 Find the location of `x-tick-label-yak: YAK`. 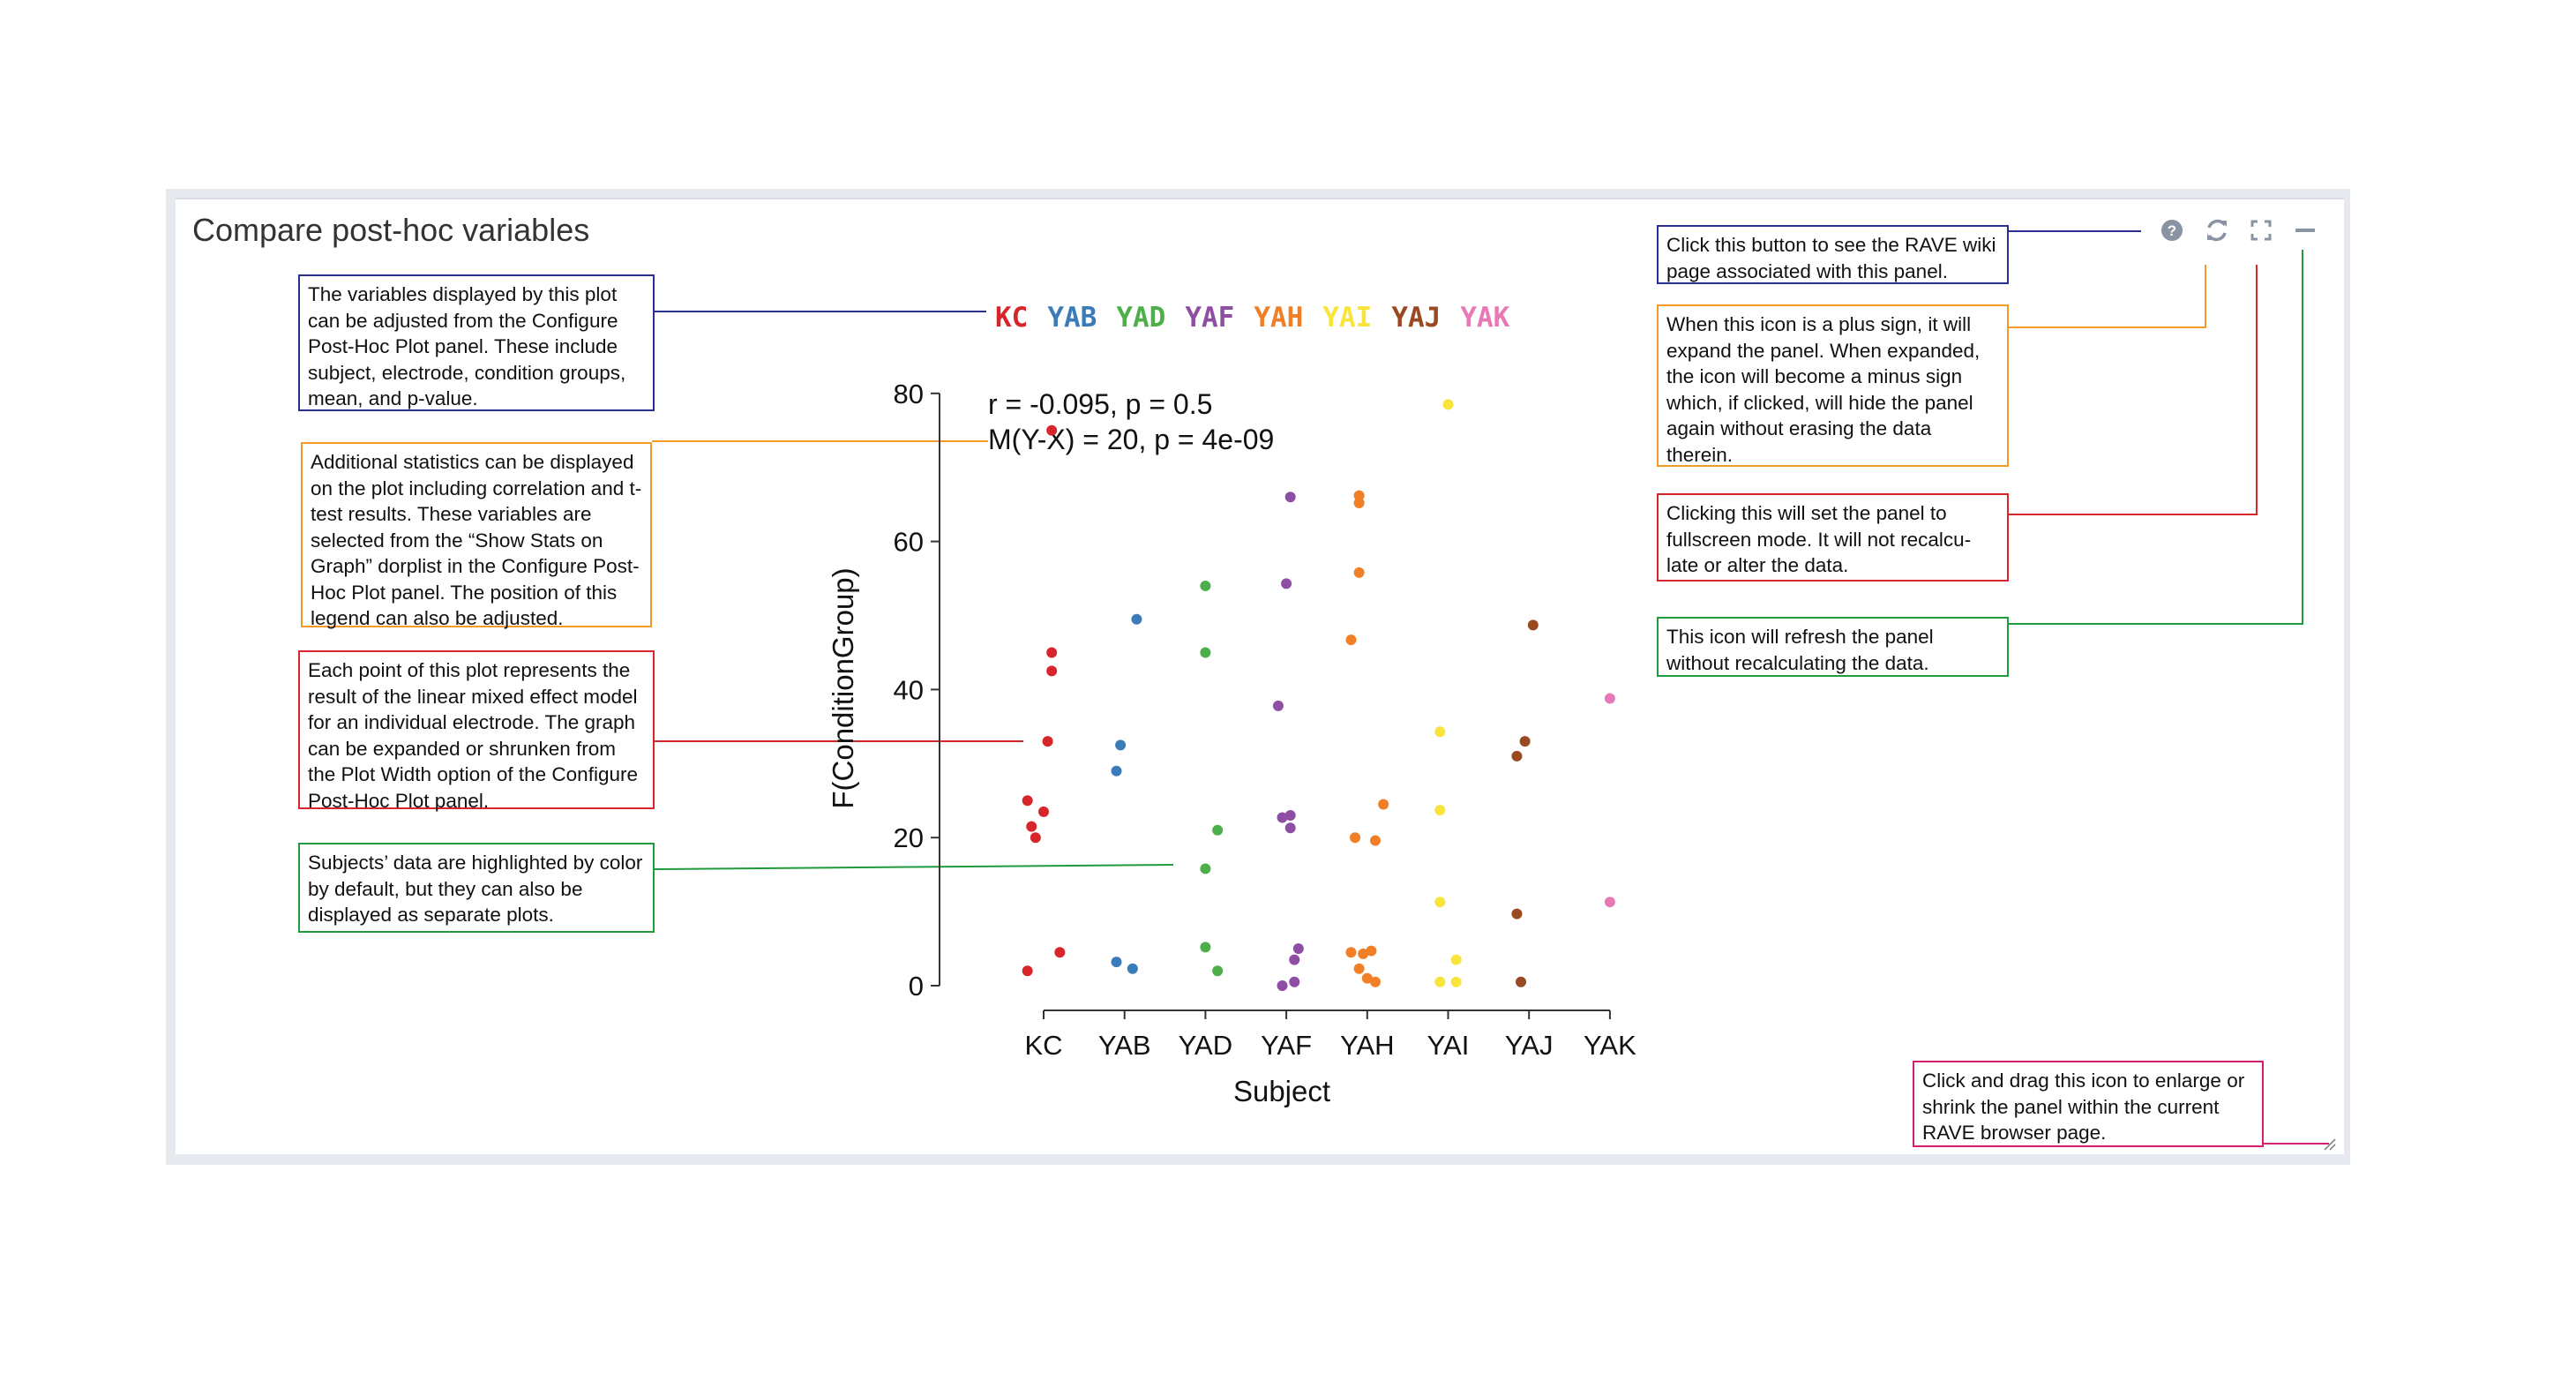

x-tick-label-yak: YAK is located at coordinates (1610, 1045).